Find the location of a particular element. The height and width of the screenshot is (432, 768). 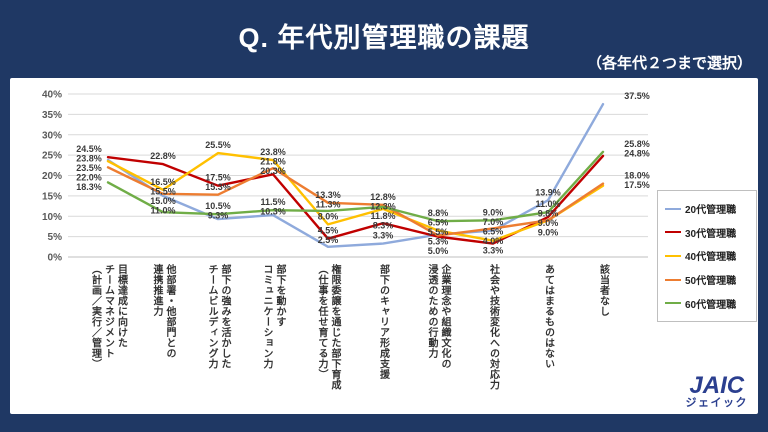

legend-label: 60代管理職 is located at coordinates (711, 305).